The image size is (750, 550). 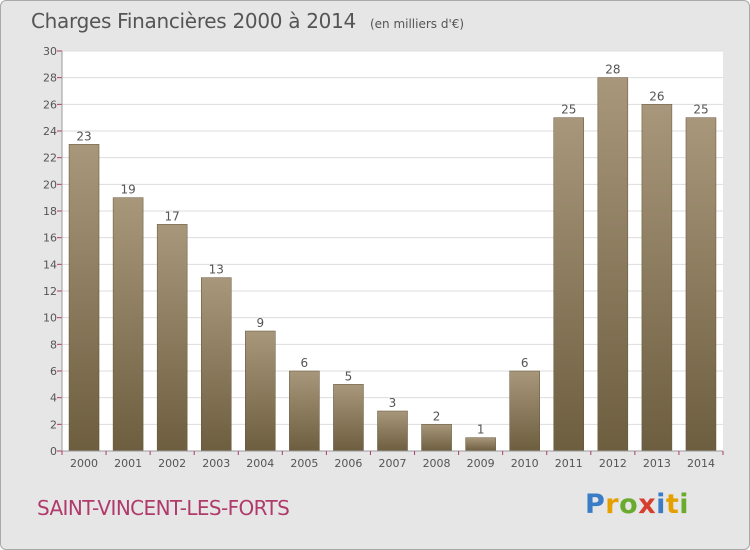 What do you see at coordinates (348, 463) in the screenshot?
I see `x-tick-label: 2006` at bounding box center [348, 463].